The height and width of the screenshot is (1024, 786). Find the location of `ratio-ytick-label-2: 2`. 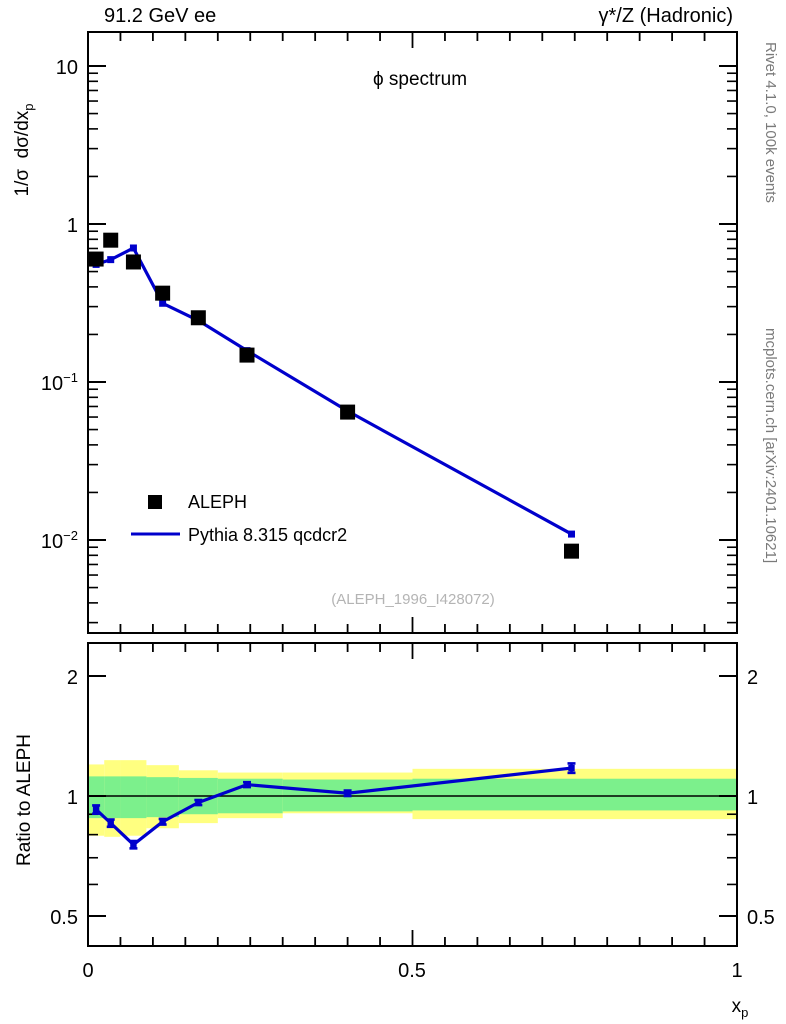

ratio-ytick-label-2: 2 is located at coordinates (72, 678).